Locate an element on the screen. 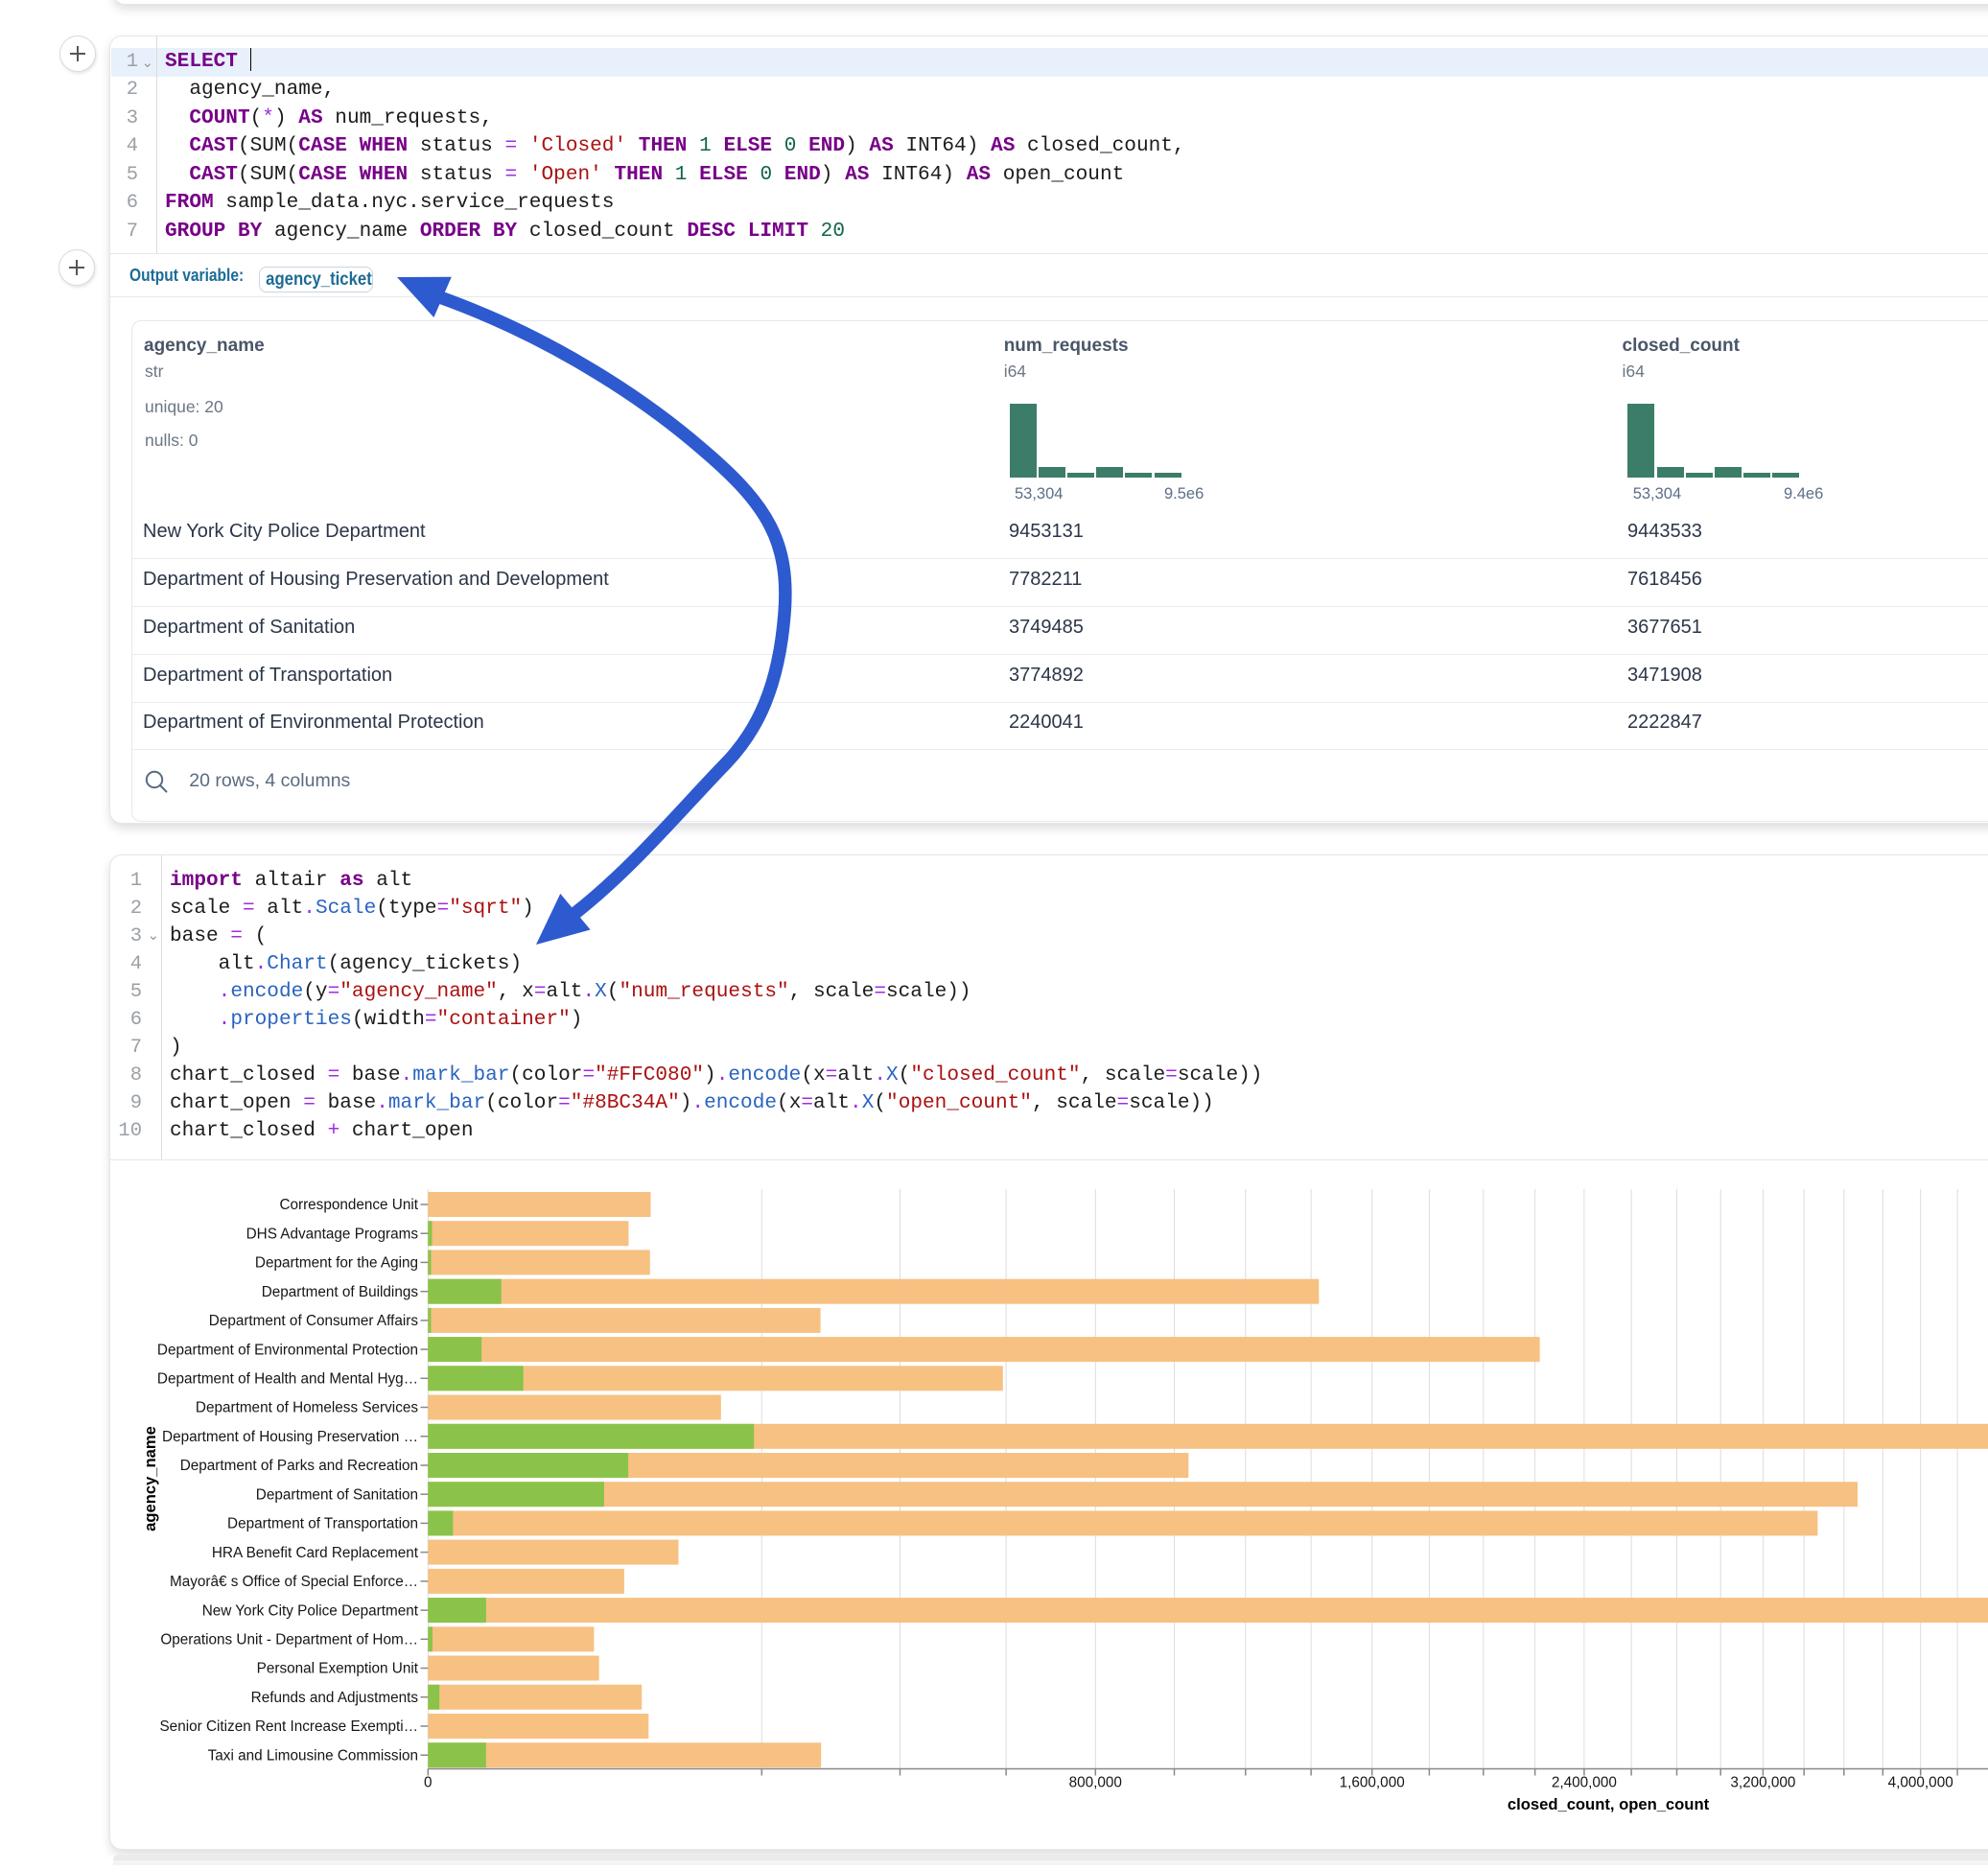 The height and width of the screenshot is (1870, 1988). svg-text: HRA Benefit Card Replacement is located at coordinates (316, 1553).